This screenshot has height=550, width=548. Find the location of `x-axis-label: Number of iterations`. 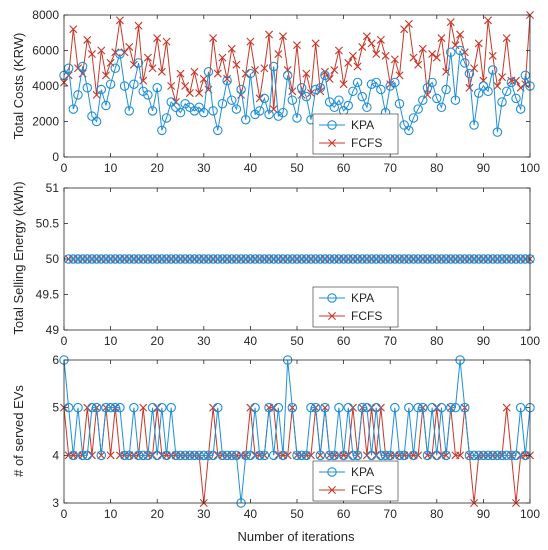

x-axis-label: Number of iterations is located at coordinates (296, 536).